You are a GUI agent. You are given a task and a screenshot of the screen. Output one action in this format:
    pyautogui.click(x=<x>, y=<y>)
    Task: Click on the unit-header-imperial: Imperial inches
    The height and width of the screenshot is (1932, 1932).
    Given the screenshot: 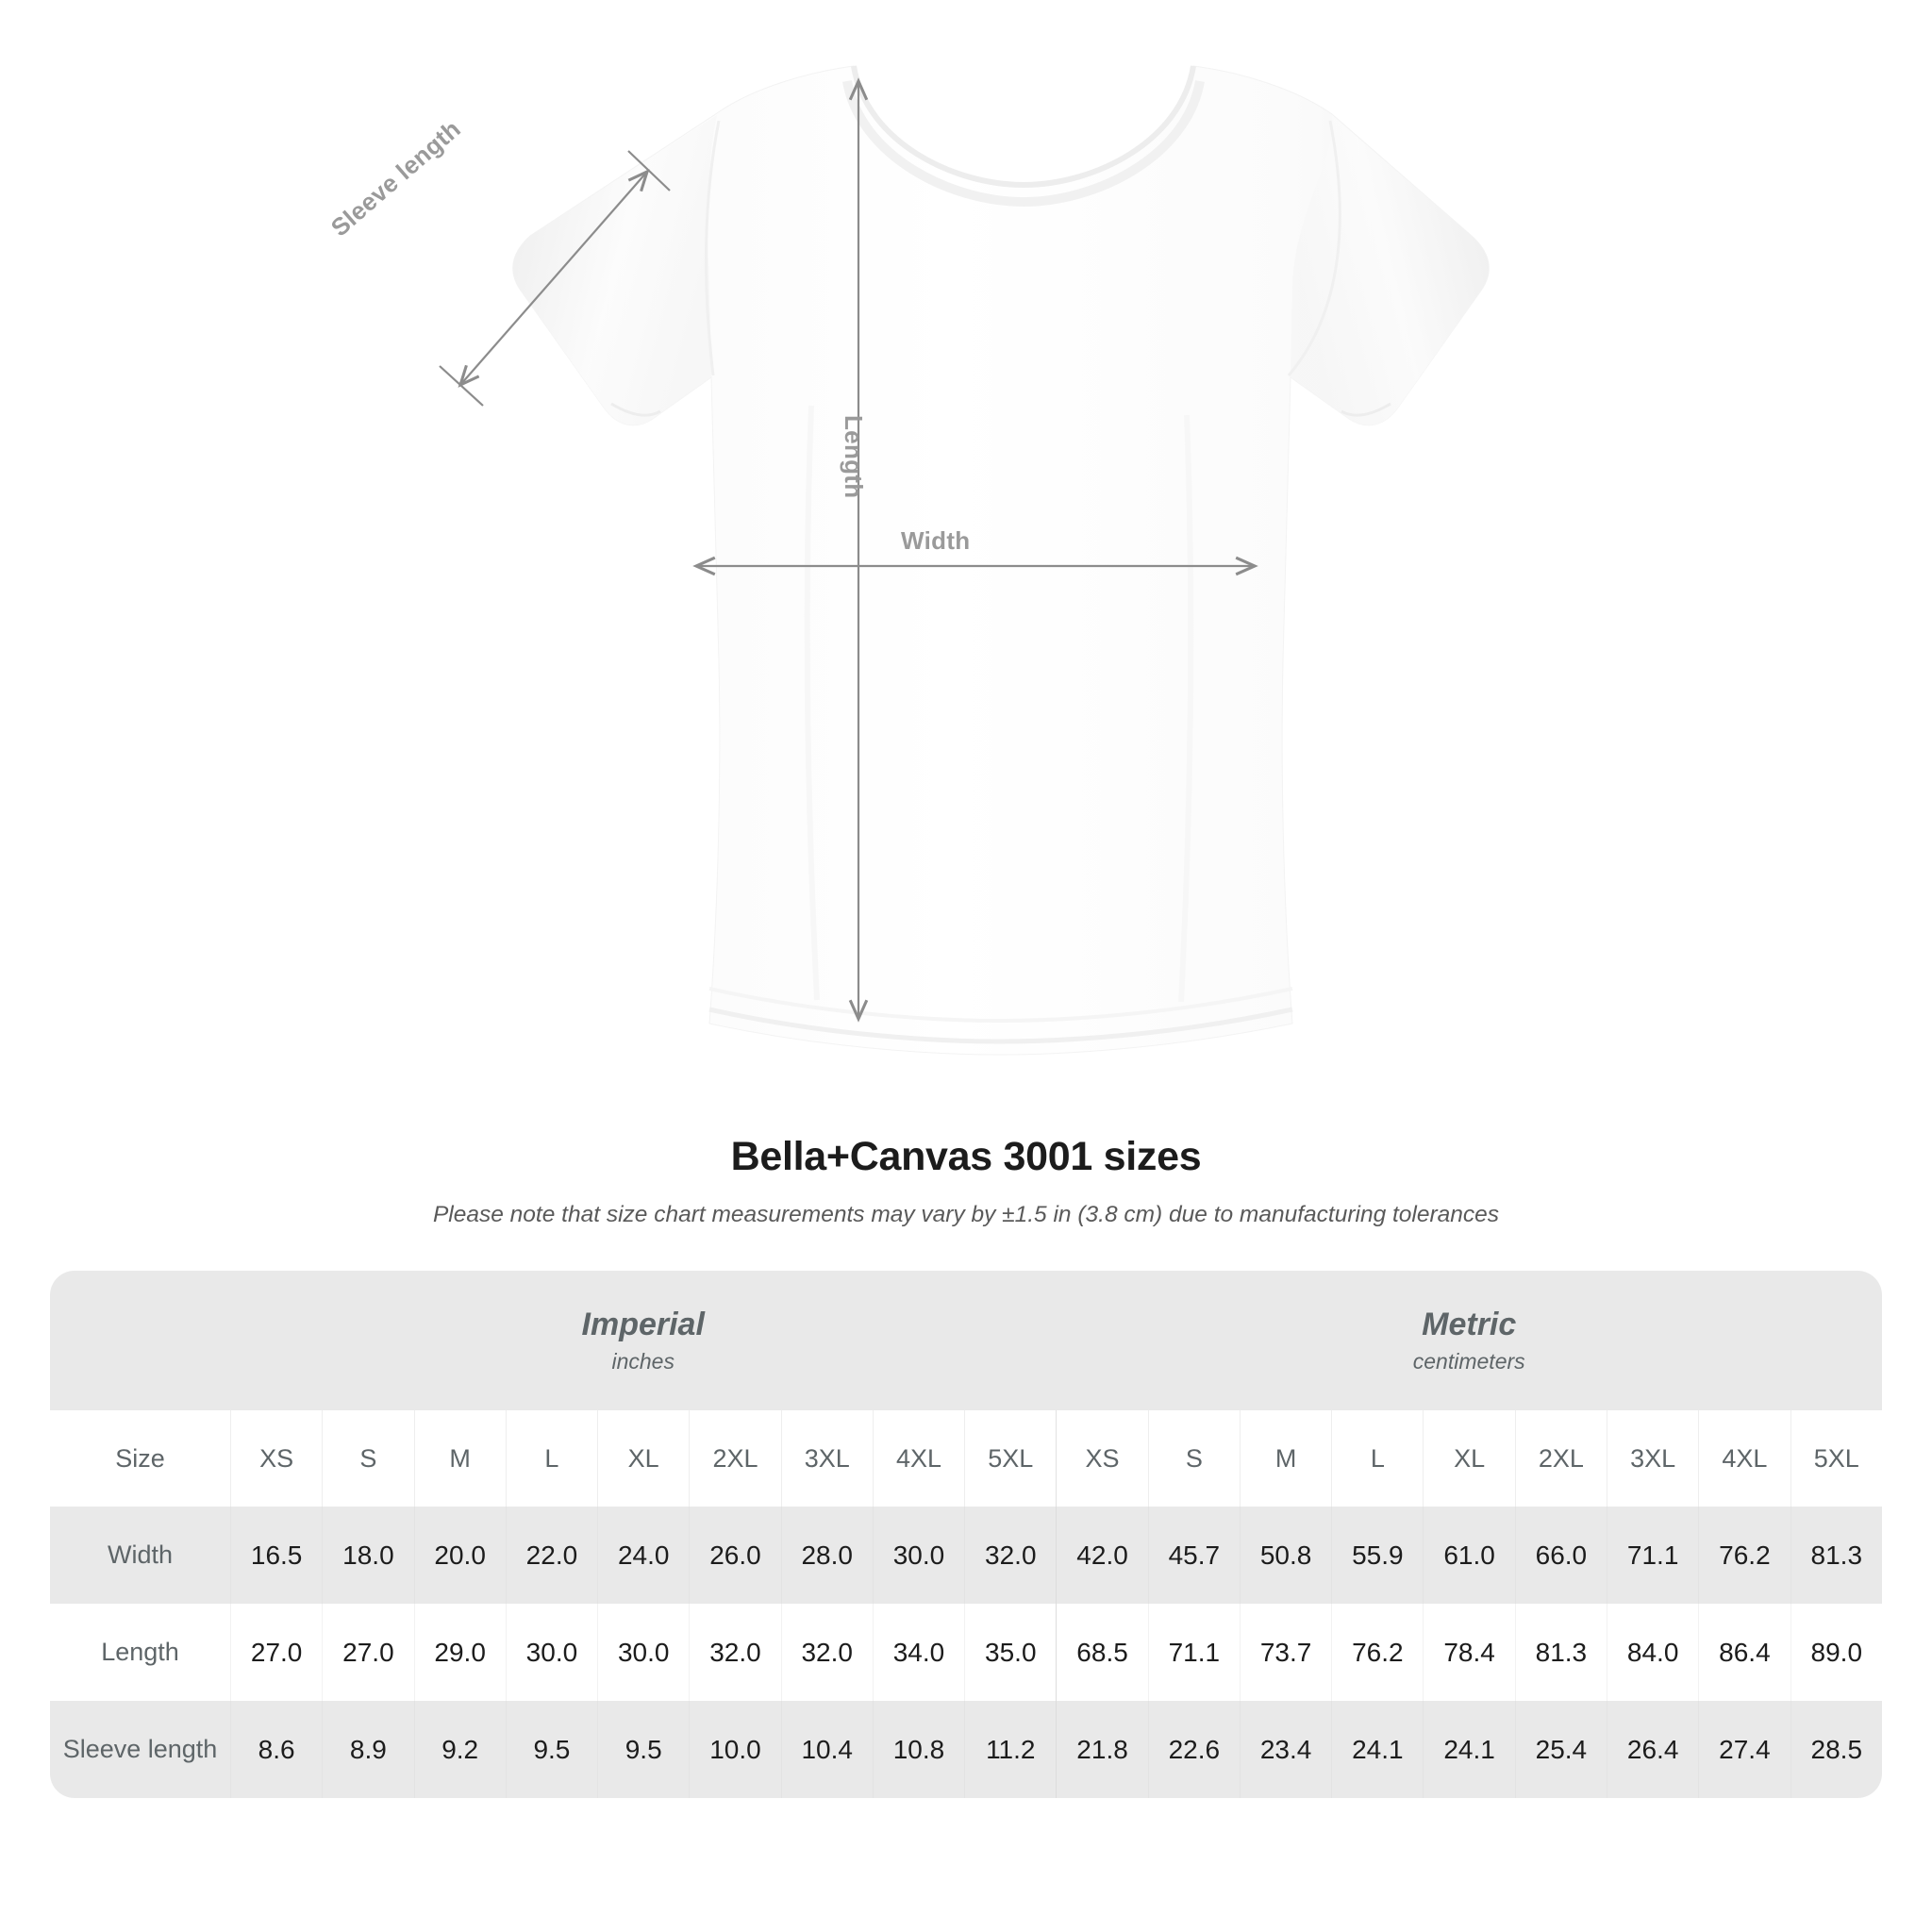 What is the action you would take?
    pyautogui.click(x=643, y=1341)
    